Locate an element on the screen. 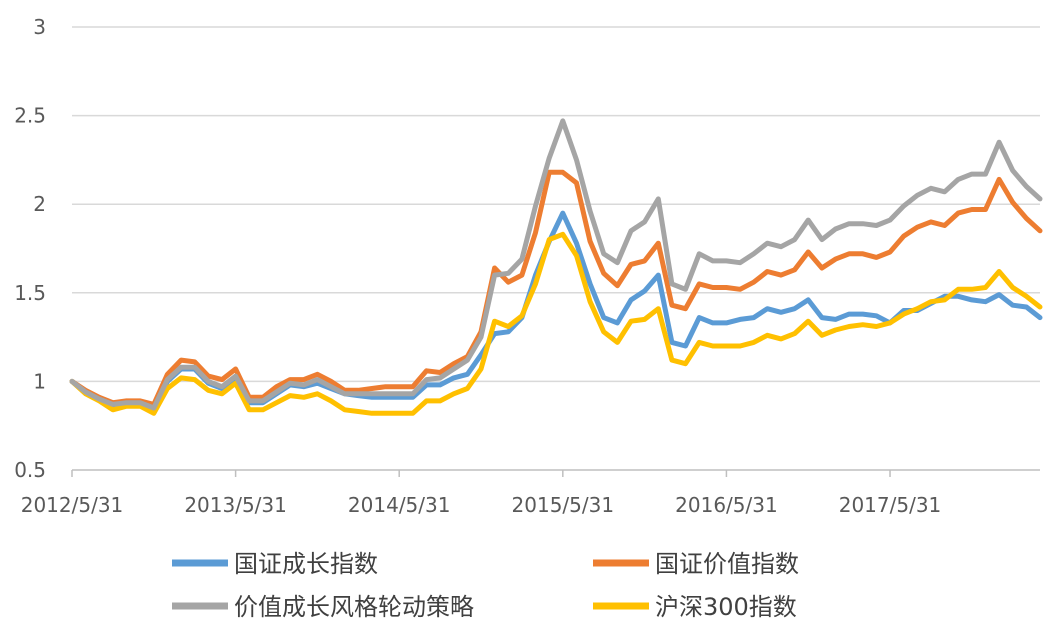 The image size is (1053, 633). x-tick-label: 2013/5/31 is located at coordinates (235, 505).